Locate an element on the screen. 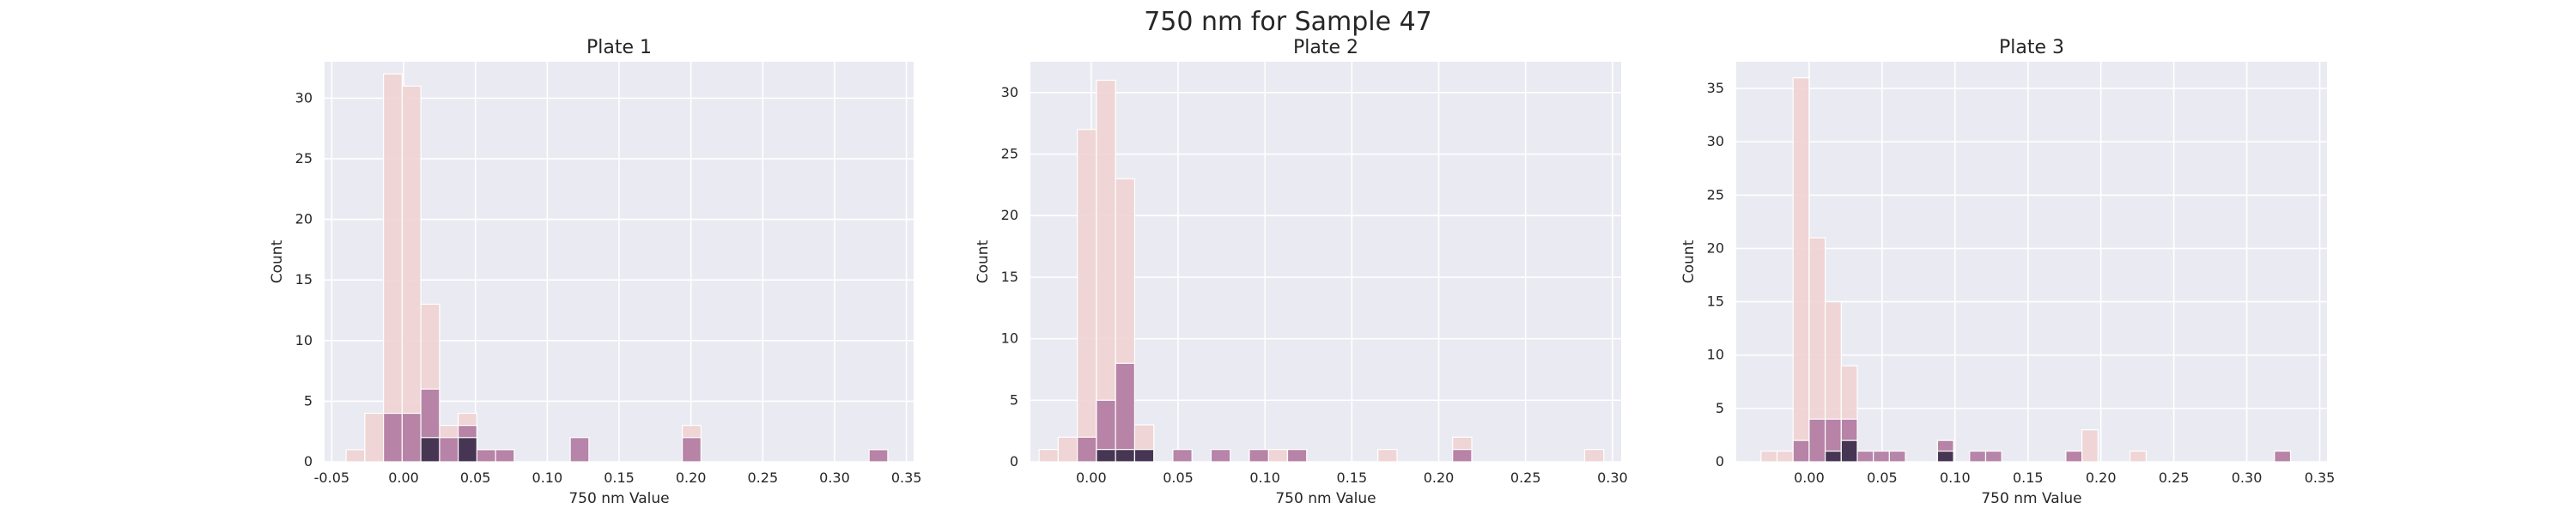  panel-title: Plate 1 is located at coordinates (619, 47).